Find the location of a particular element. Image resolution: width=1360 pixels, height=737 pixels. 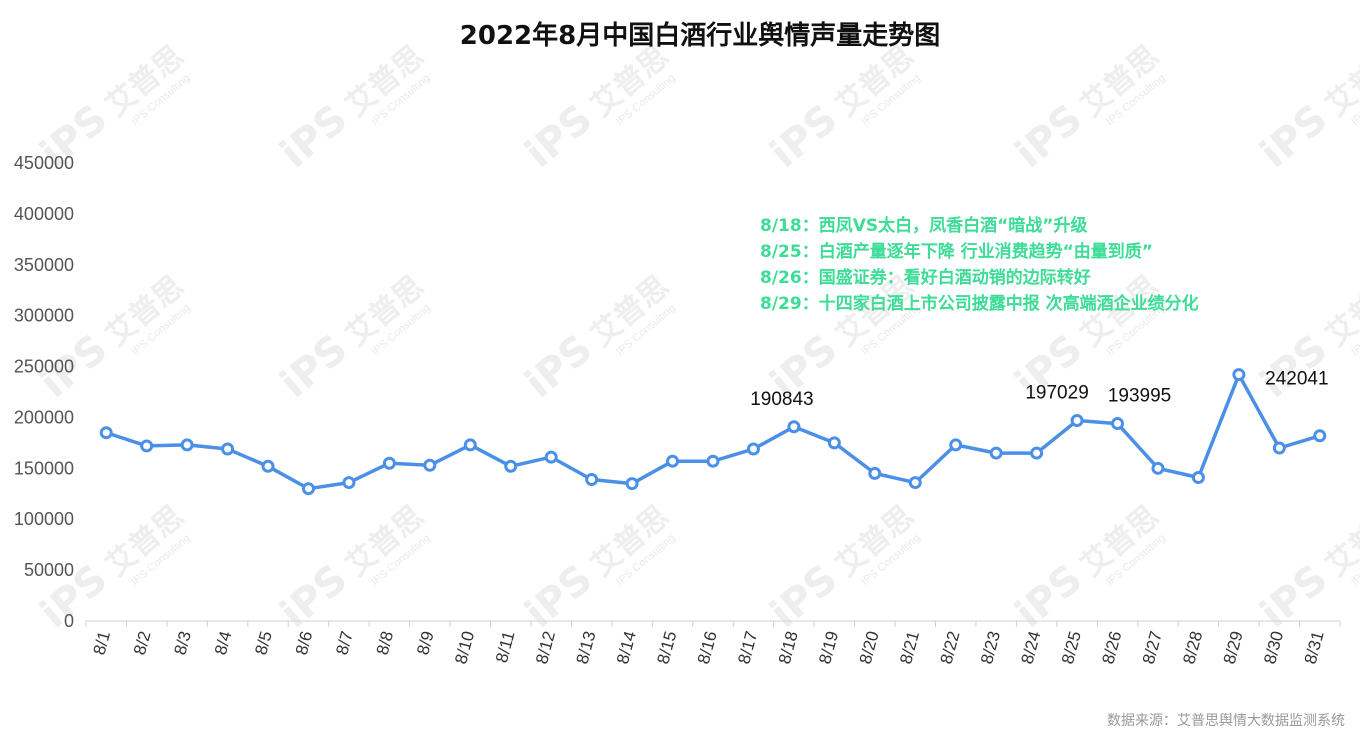

event-annotation: 8/29：十四家白酒上市公司披露中报 次高端酒企业绩分化 is located at coordinates (979, 303).